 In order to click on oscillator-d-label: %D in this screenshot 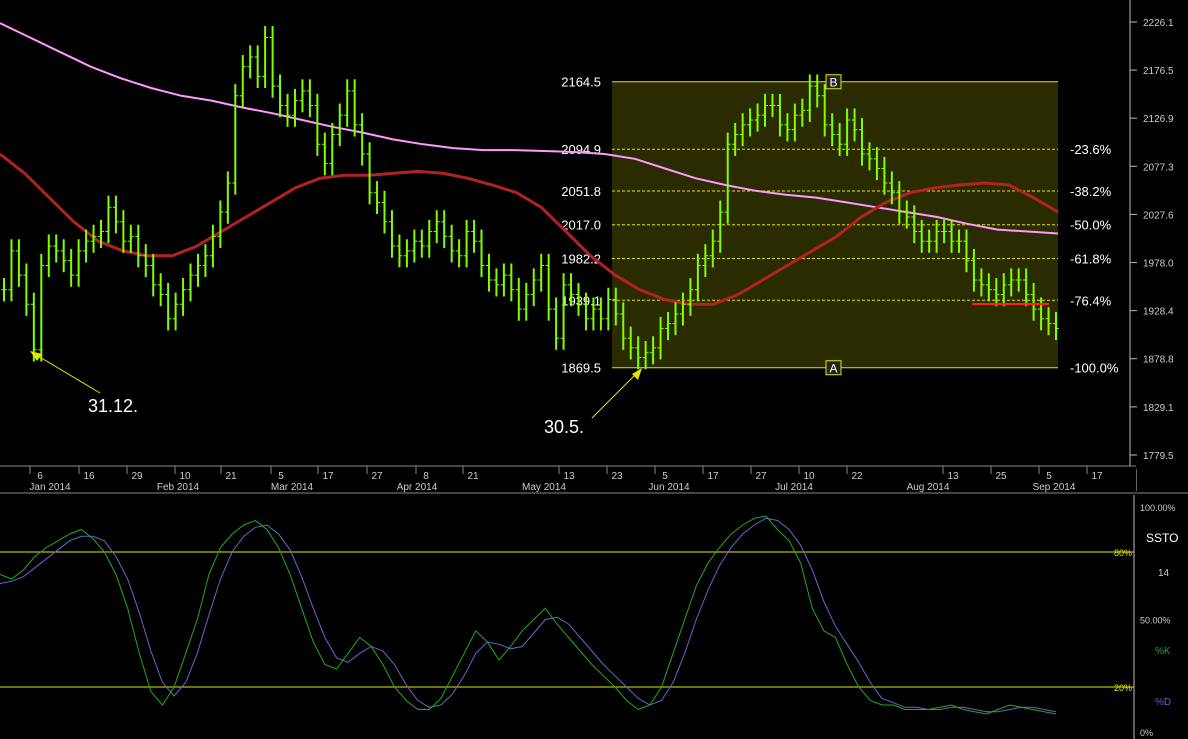, I will do `click(1163, 702)`.